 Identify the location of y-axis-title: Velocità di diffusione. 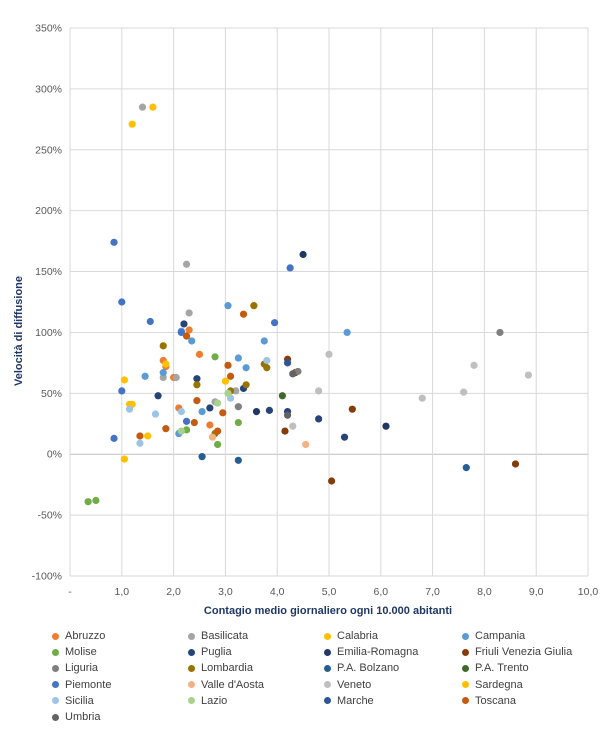
(19, 331).